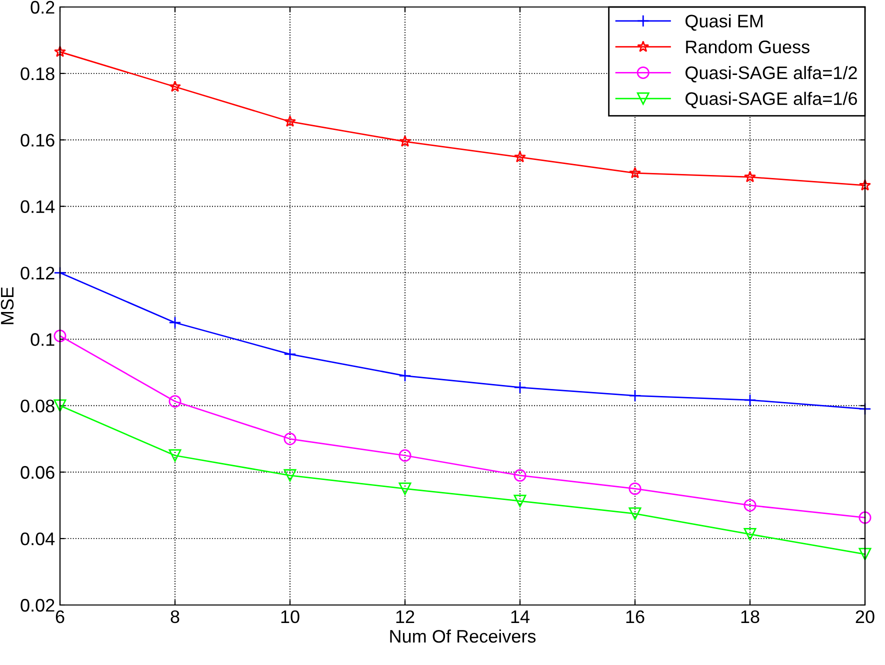  What do you see at coordinates (37, 539) in the screenshot?
I see `y-tick-label: 0.04` at bounding box center [37, 539].